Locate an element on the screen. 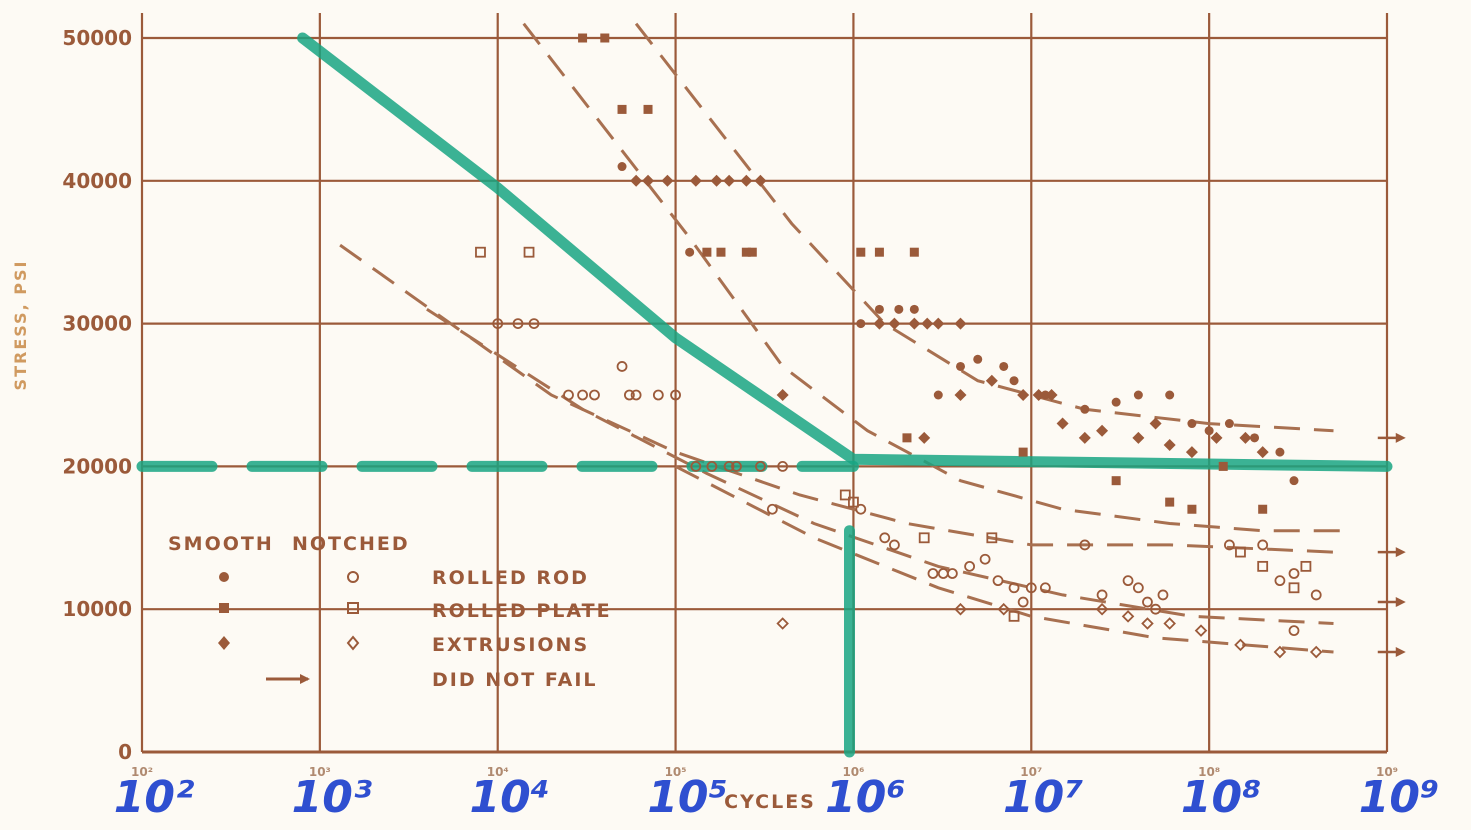 This screenshot has width=1471, height=830. x-tick-label: 10⁹ is located at coordinates (1387, 772).